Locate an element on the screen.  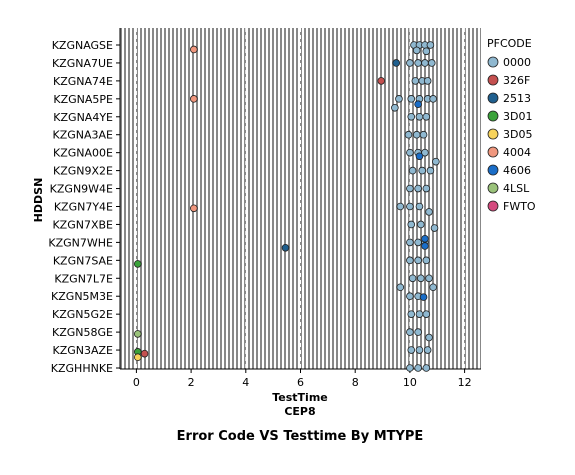
y-category-label: KZGNAGSE is located at coordinates (82, 45).